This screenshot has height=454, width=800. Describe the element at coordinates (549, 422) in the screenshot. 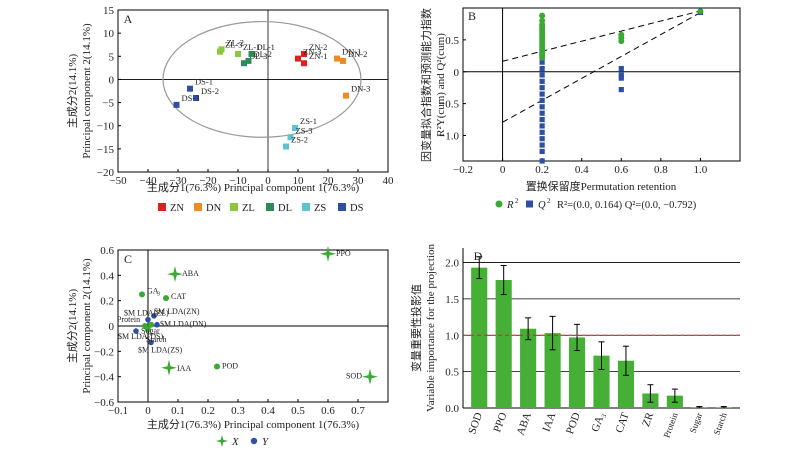

I see `panel-d-category-label: IAA` at that location.